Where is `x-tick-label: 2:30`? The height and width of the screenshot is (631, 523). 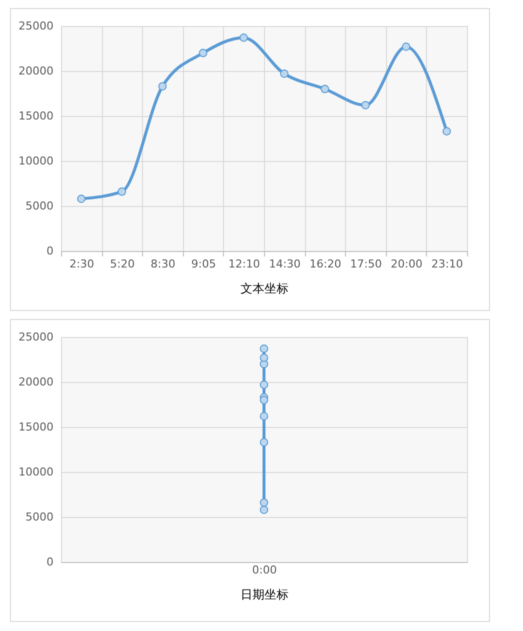 x-tick-label: 2:30 is located at coordinates (81, 264).